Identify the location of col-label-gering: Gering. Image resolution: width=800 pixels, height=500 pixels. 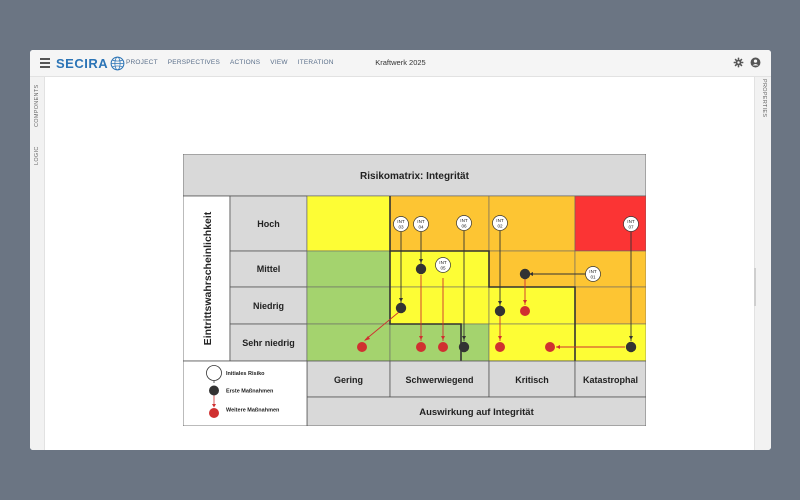
(348, 380).